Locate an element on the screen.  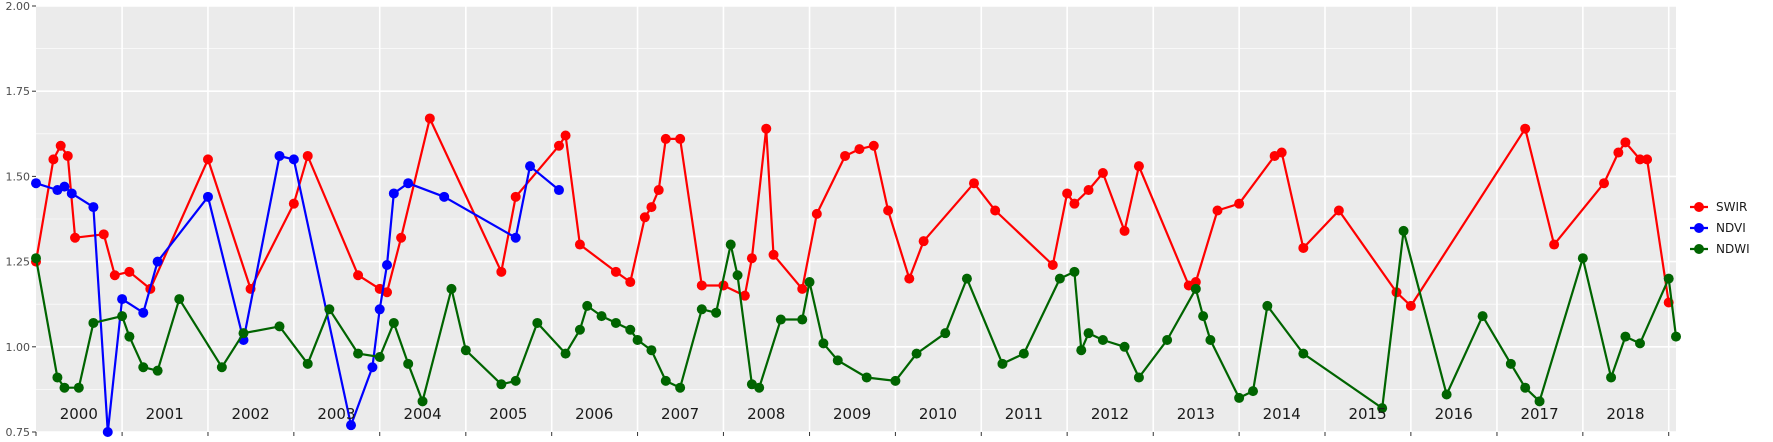
year-label: 2010 is located at coordinates (938, 414).